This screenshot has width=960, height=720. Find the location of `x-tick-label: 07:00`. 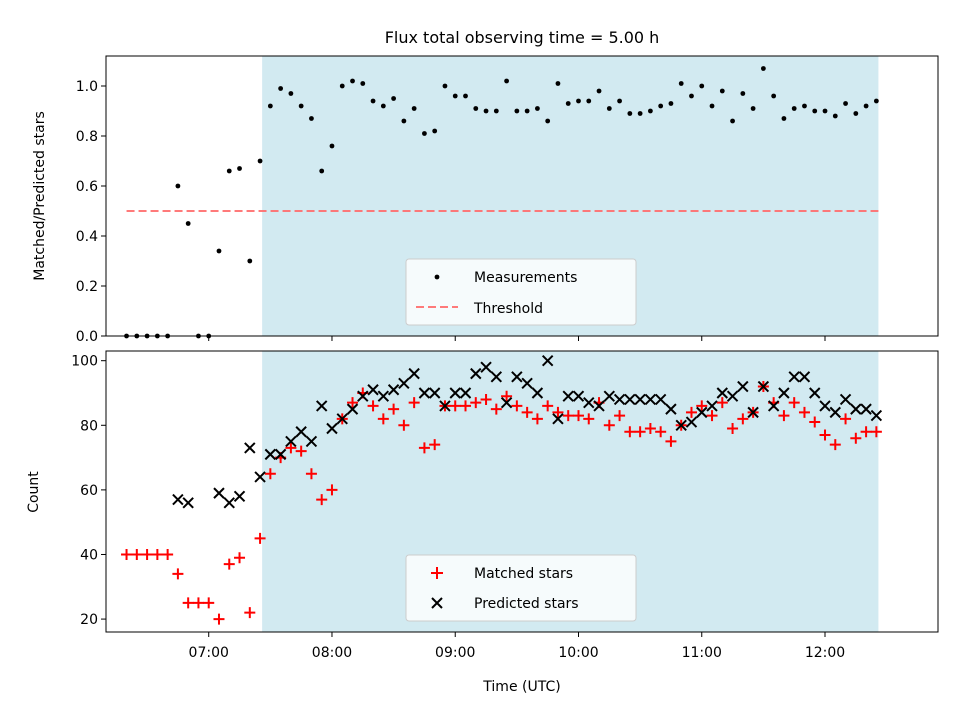

x-tick-label: 07:00 is located at coordinates (209, 653).